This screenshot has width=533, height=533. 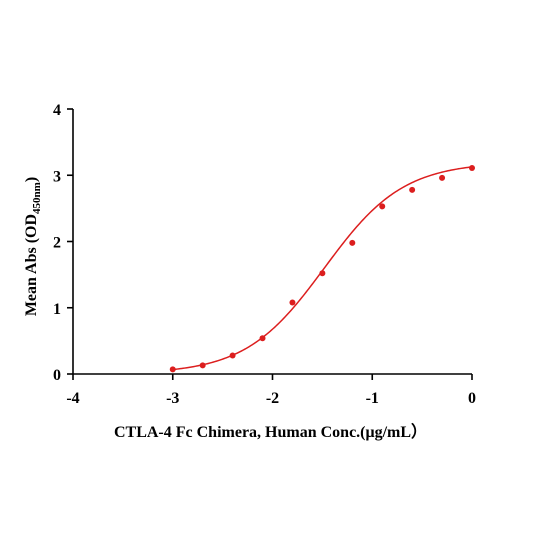 I want to click on y-axis-title: Mean Abs (OD450nm), so click(x=33, y=246).